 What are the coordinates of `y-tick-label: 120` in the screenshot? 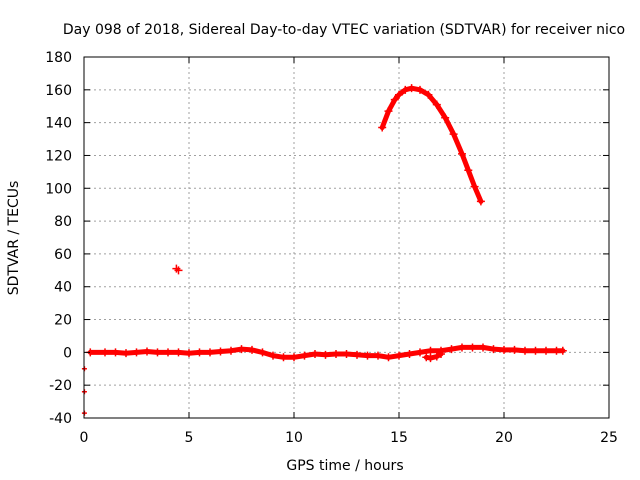 It's located at (58, 156).